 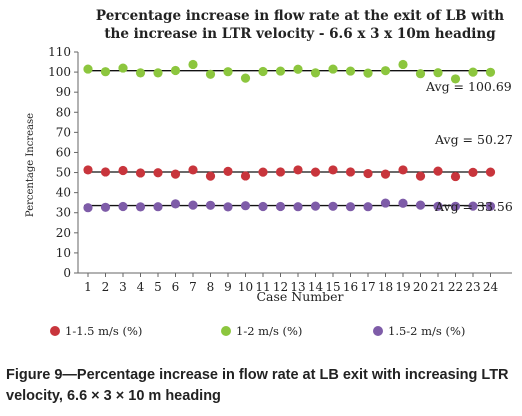 I want to click on x-tick-label: 15, so click(x=332, y=287).